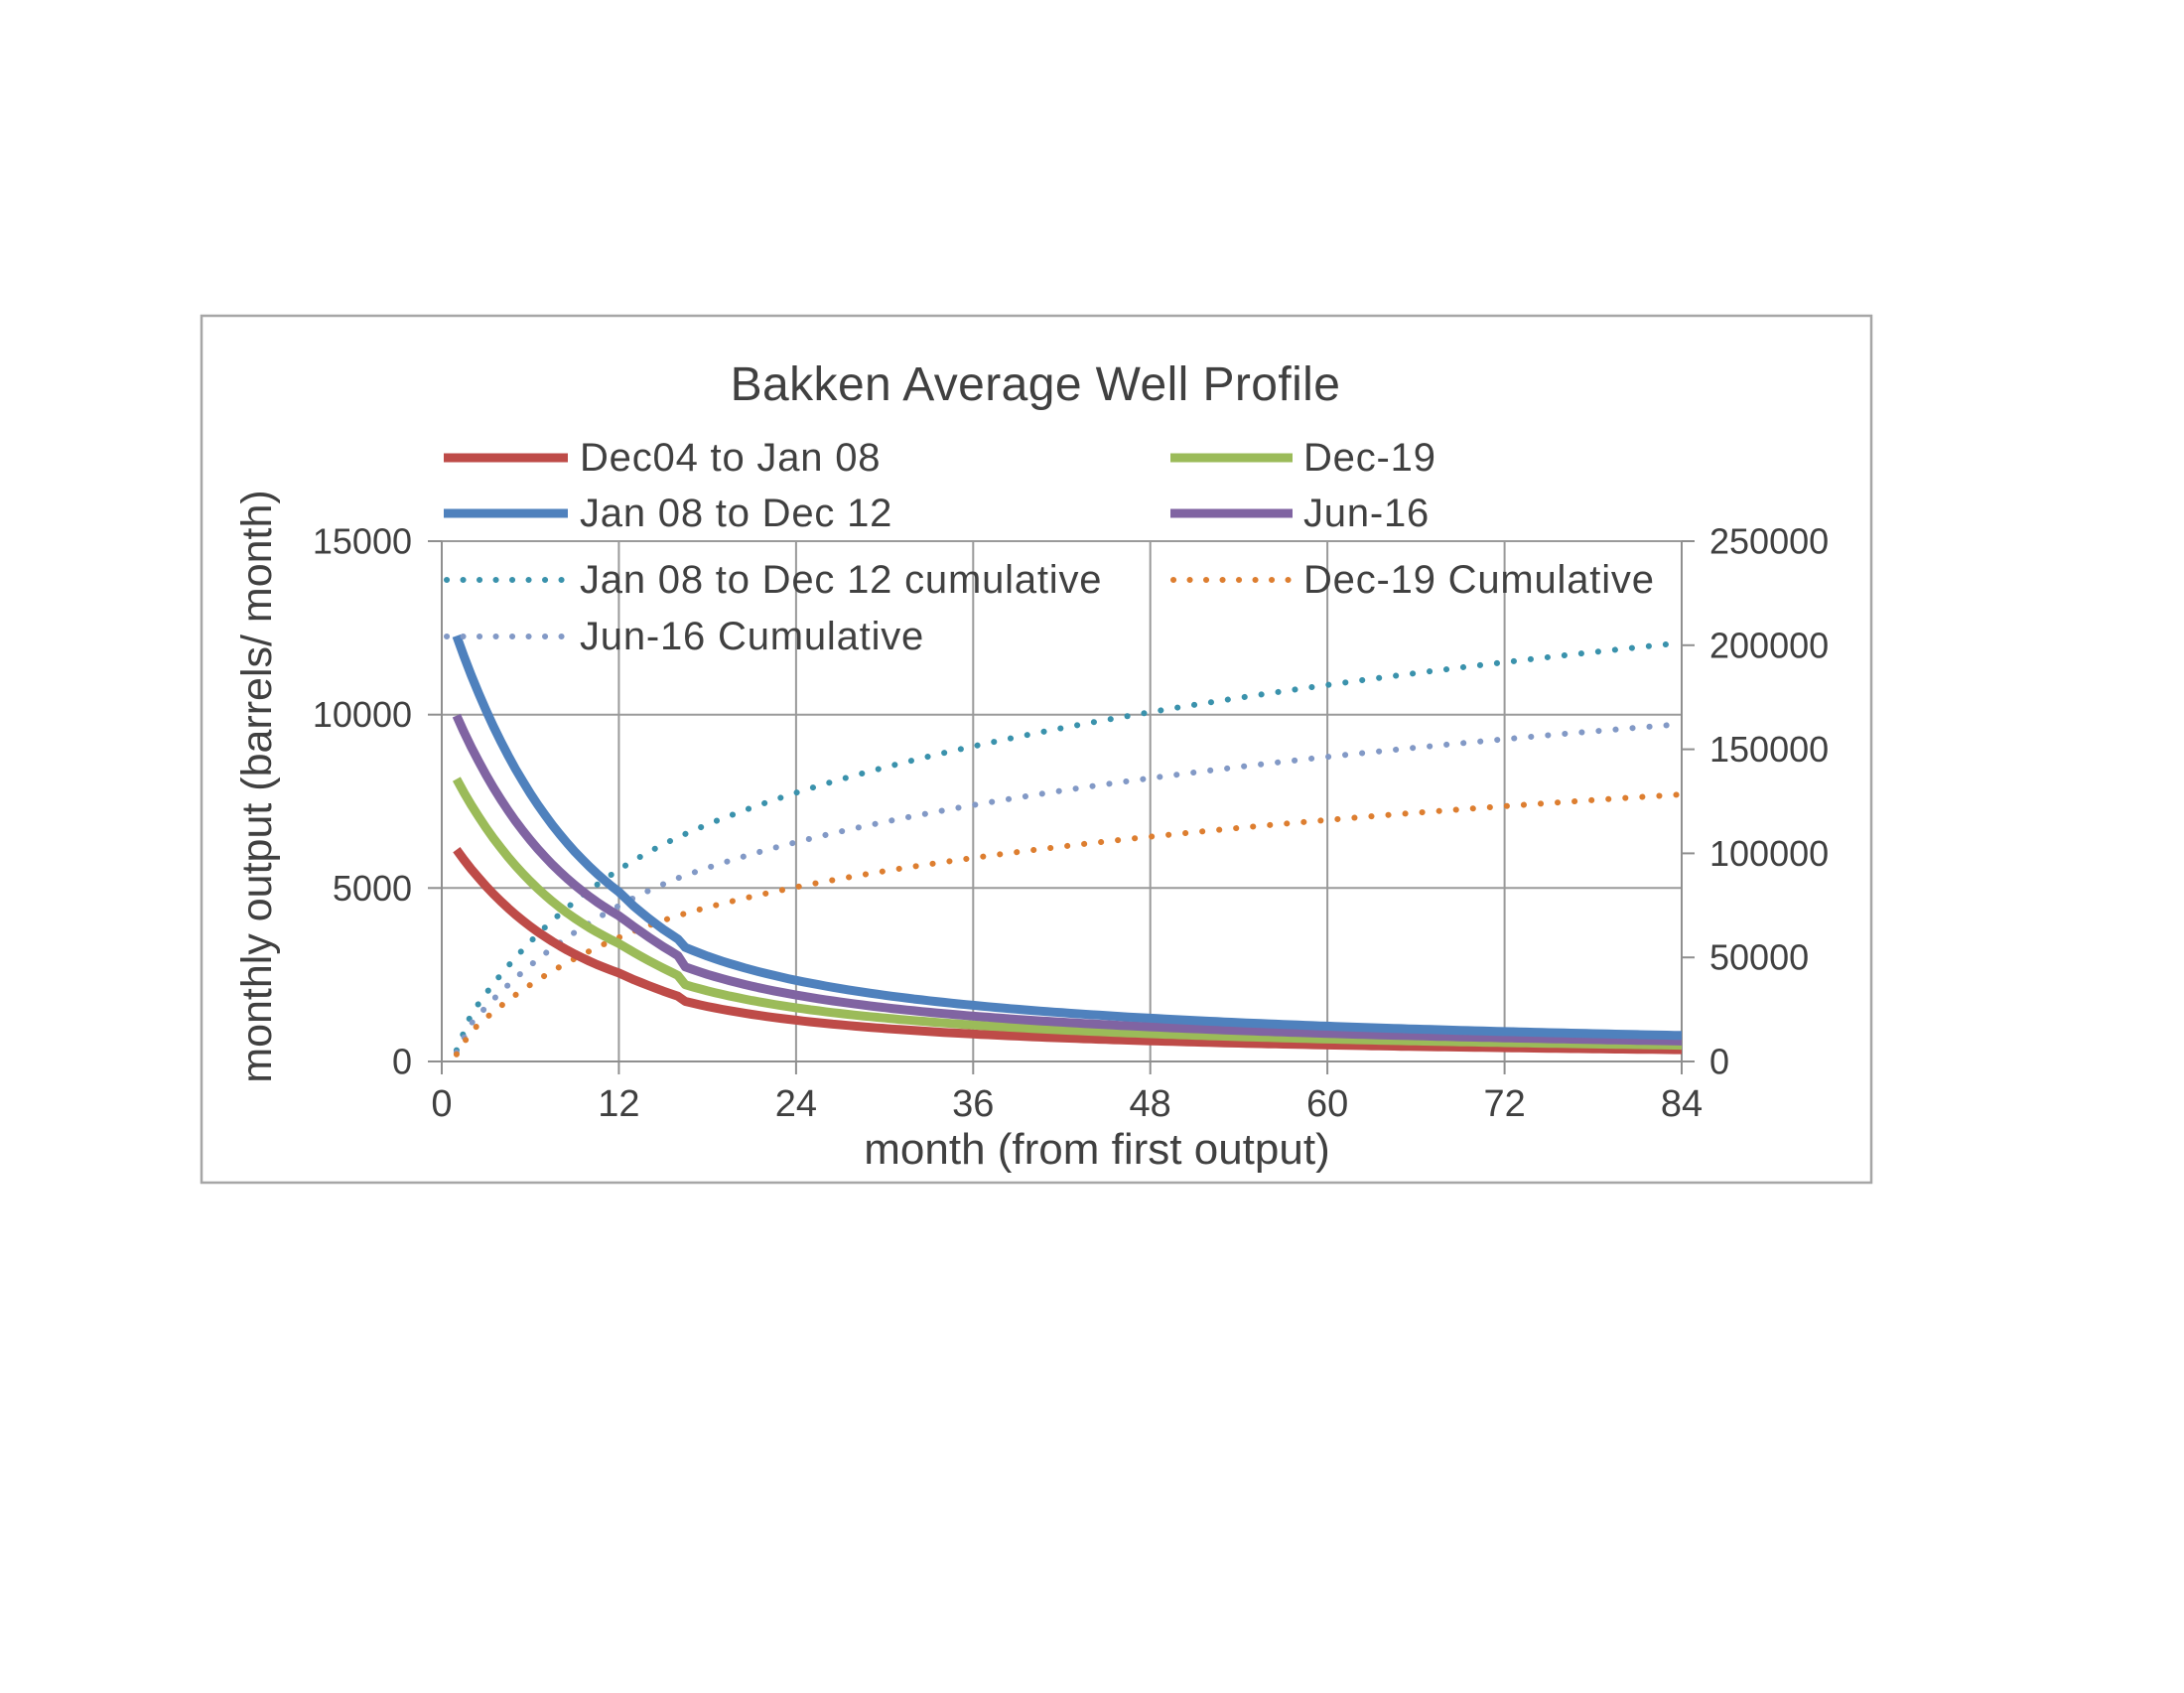 The width and height of the screenshot is (2184, 1693). Describe the element at coordinates (1150, 1104) in the screenshot. I see `svg-text: 48` at that location.